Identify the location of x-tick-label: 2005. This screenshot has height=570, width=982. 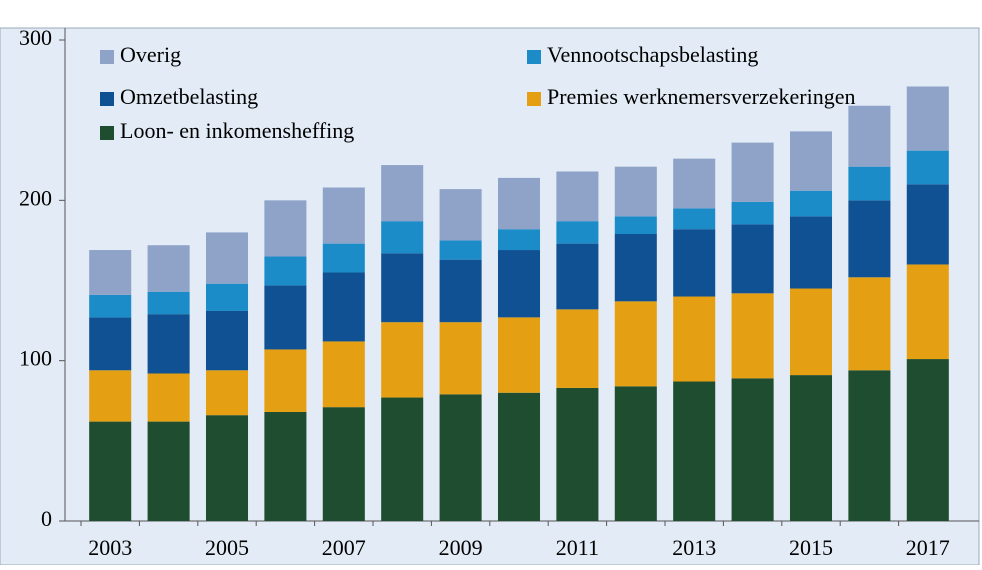
(227, 547).